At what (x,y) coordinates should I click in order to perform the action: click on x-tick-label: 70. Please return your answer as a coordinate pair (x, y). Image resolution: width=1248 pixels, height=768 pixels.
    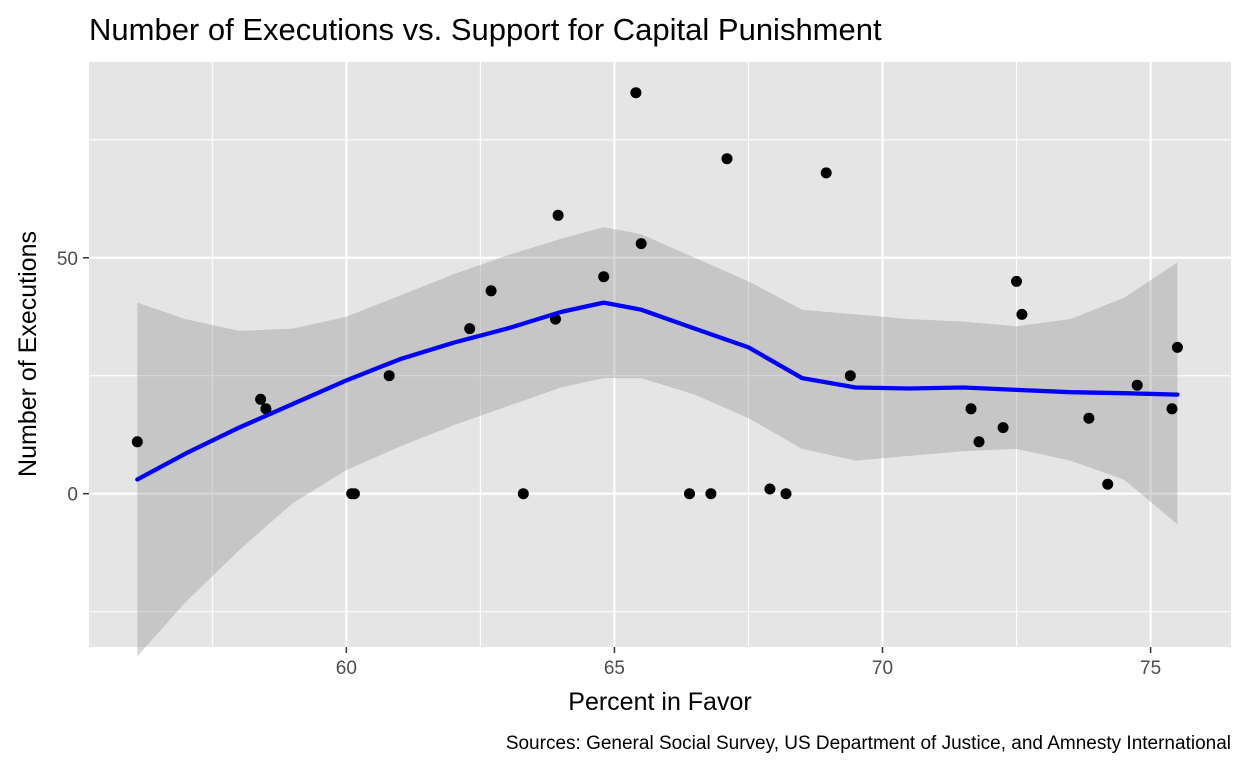
    Looking at the image, I should click on (882, 668).